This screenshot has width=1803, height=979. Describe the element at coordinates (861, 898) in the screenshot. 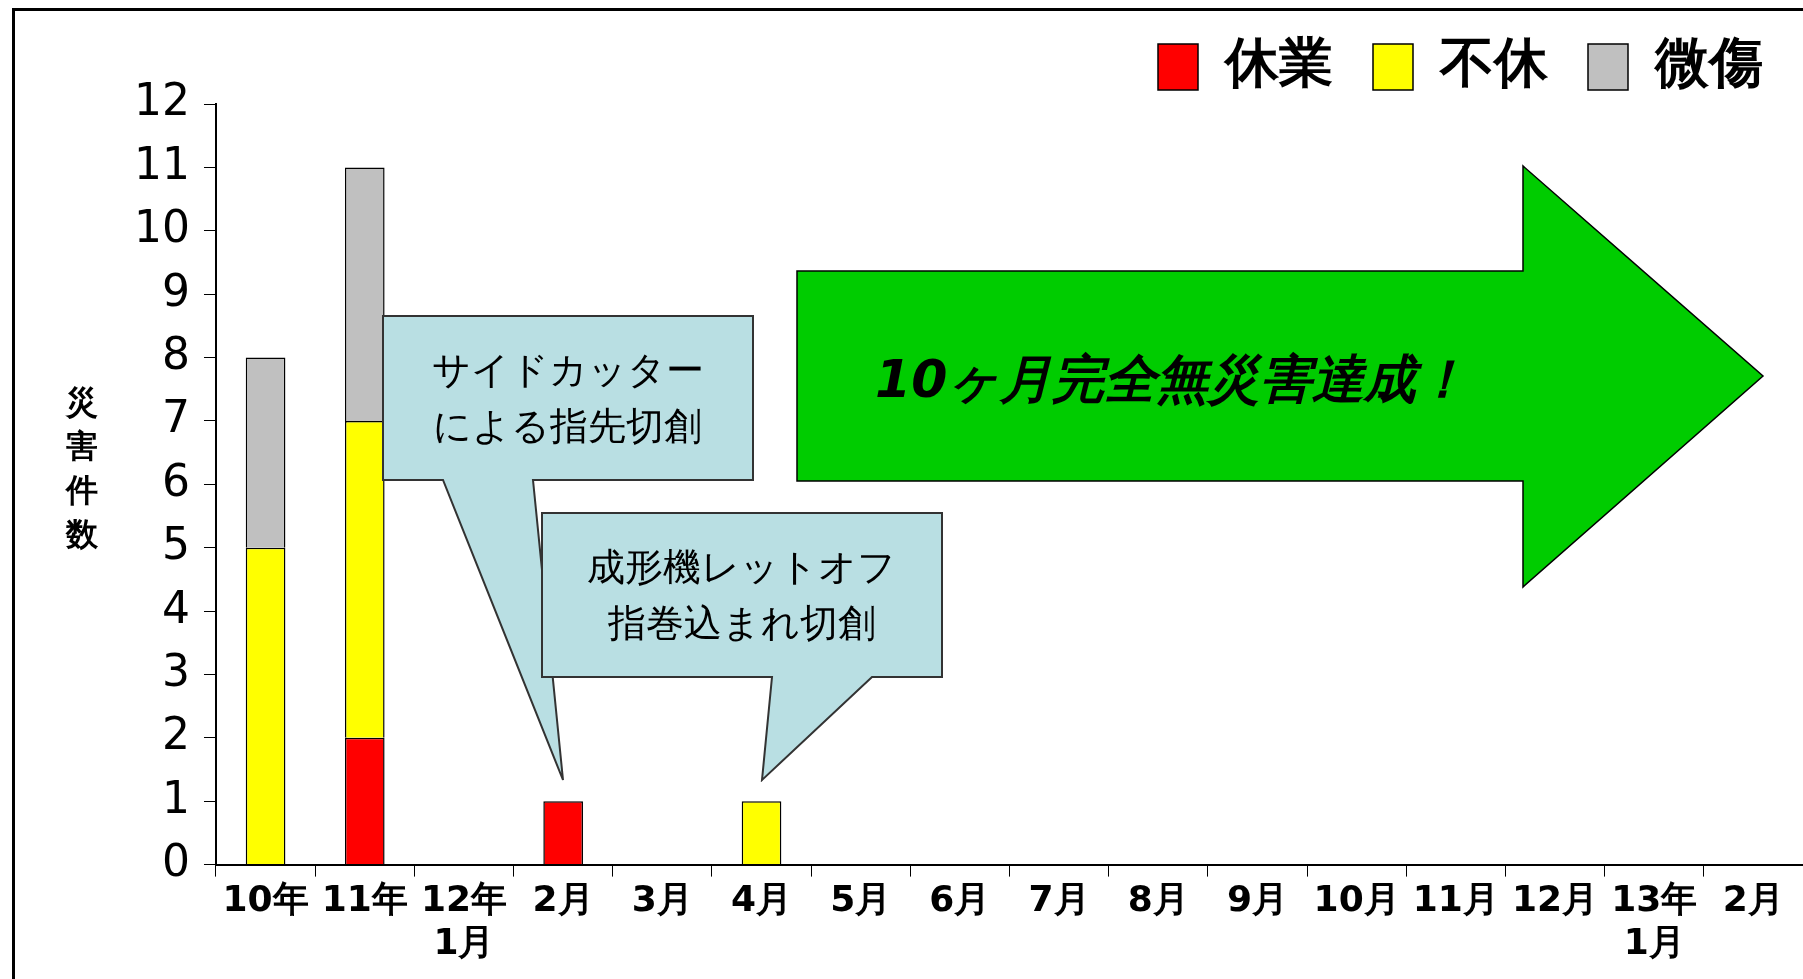

I see `x-tick-label: 5月` at that location.